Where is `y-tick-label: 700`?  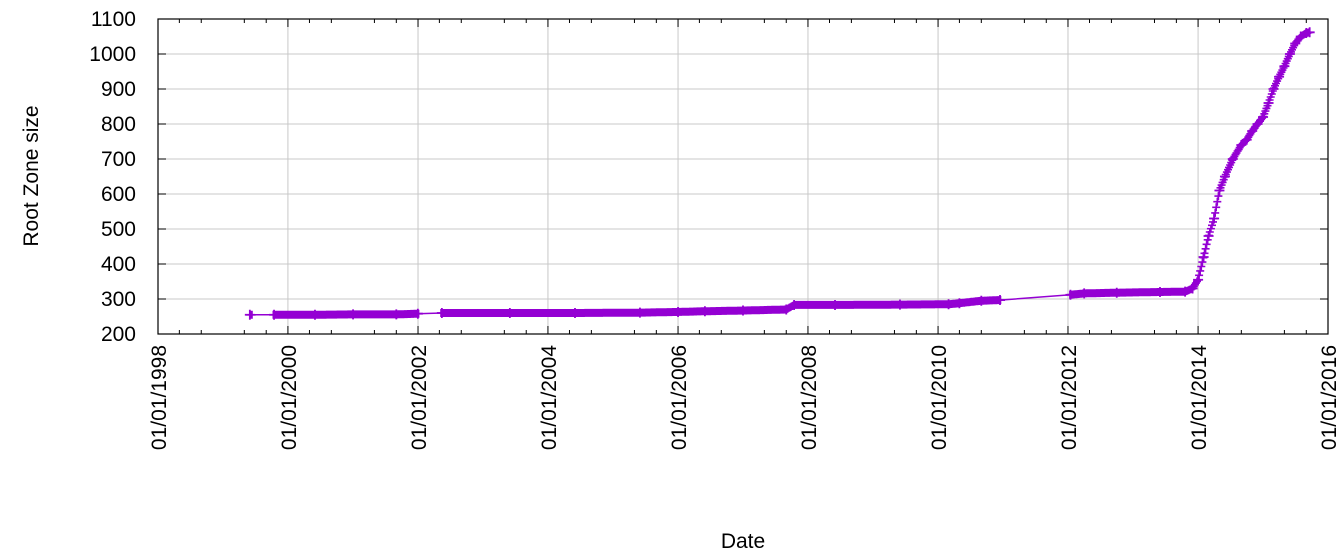
y-tick-label: 700 is located at coordinates (118, 159).